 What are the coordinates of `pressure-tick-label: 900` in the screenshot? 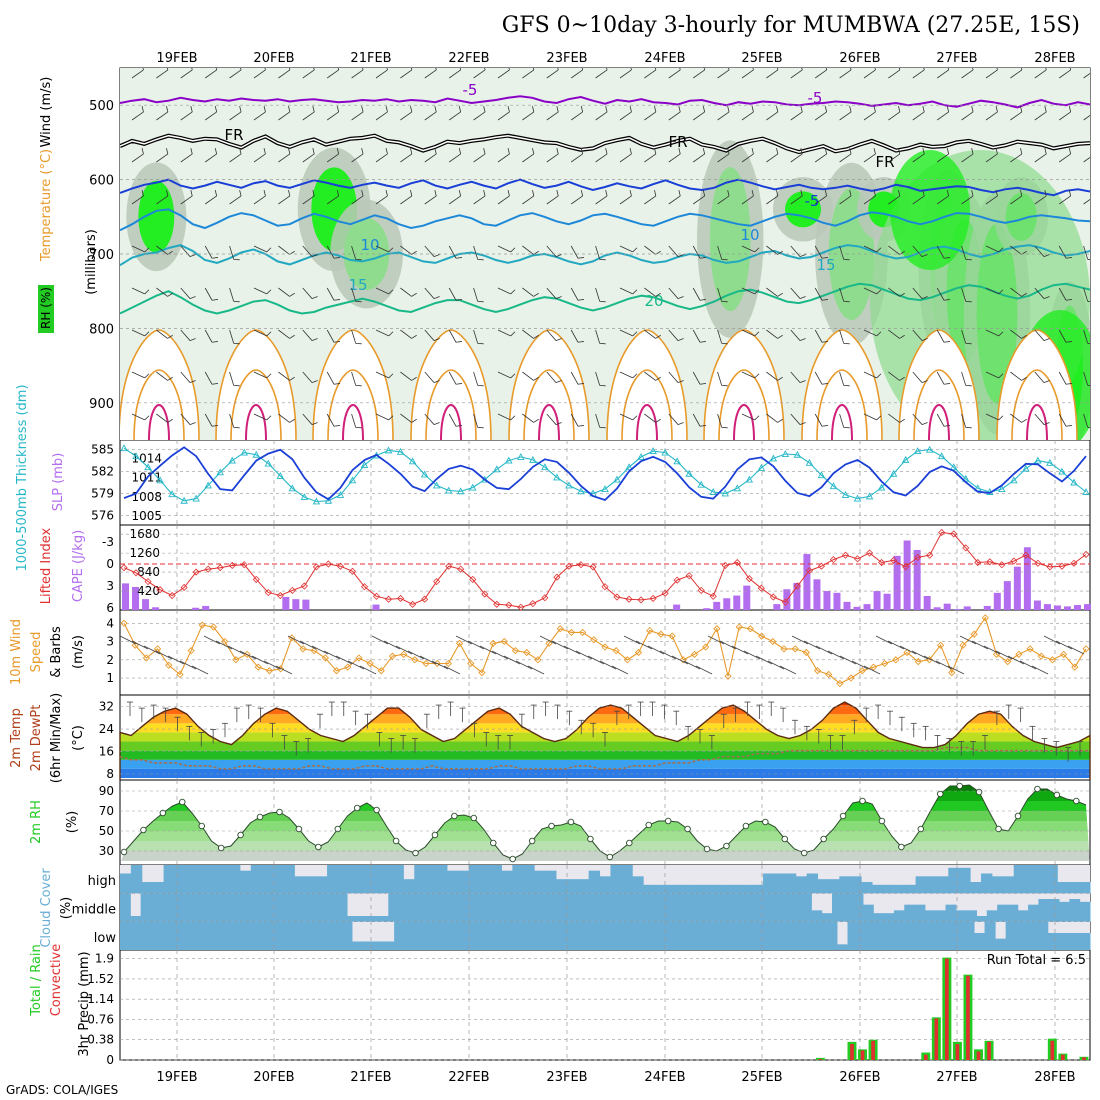 It's located at (101, 404).